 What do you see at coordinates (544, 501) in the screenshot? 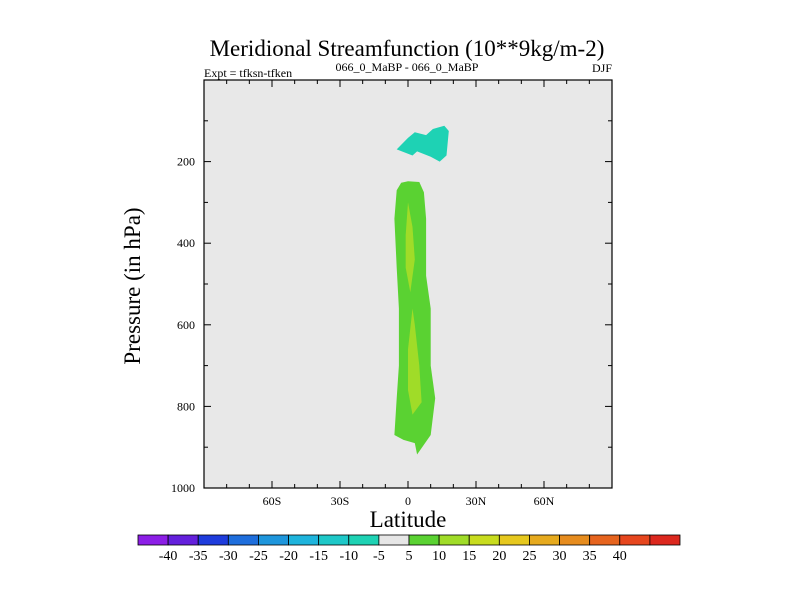
I see `x-tick-label: 60N` at bounding box center [544, 501].